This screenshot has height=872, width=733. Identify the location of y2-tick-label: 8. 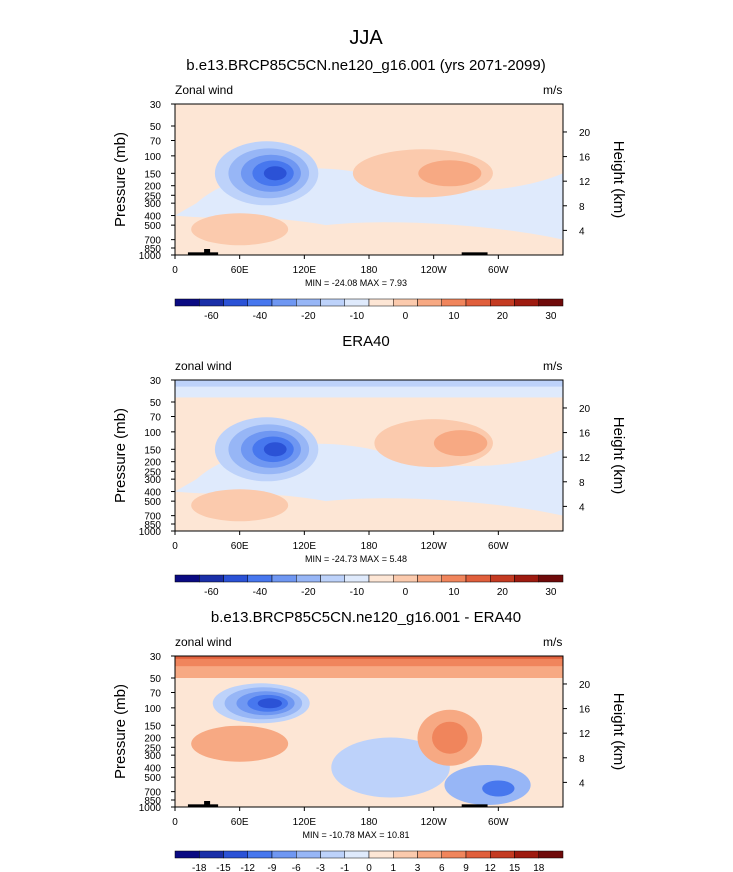
(582, 483).